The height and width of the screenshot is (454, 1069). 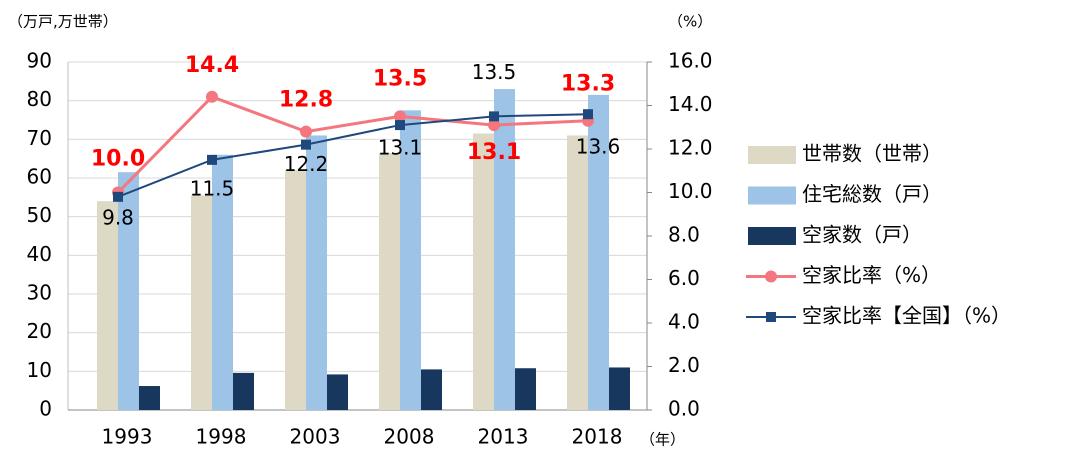 I want to click on y2-tick-label: 0.0, so click(x=684, y=409).